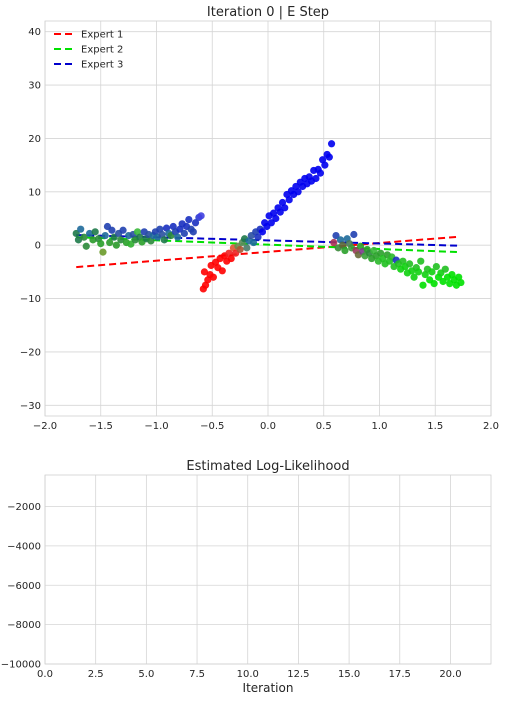 The width and height of the screenshot is (505, 701). I want to click on scatter-y-tick: 30, so click(34, 86).